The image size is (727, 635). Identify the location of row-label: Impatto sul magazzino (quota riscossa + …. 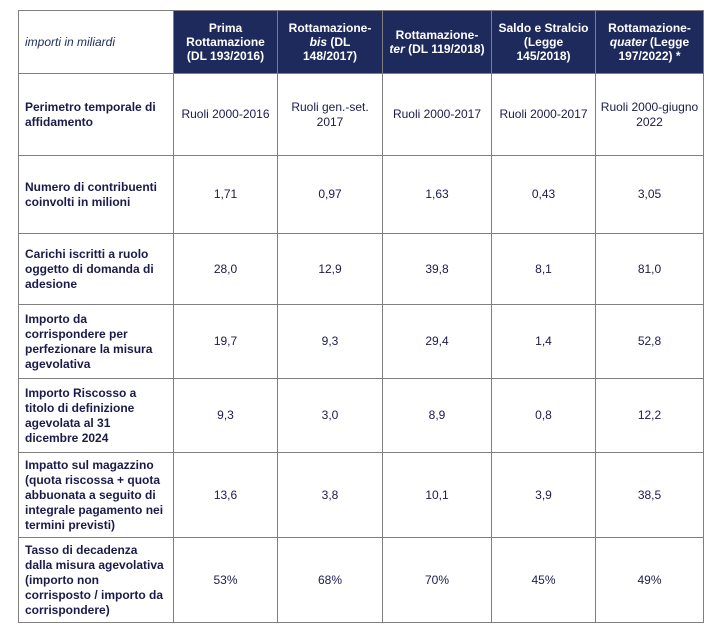
(96, 495).